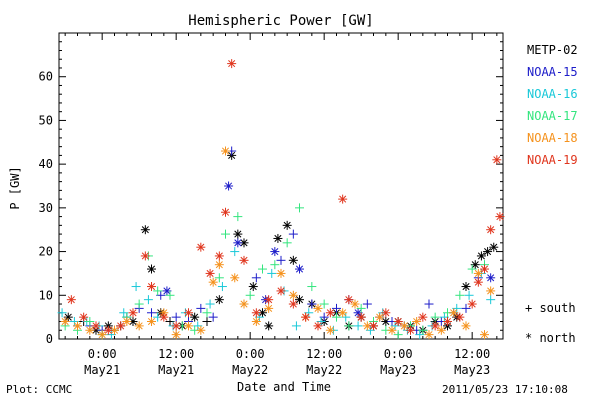 The image size is (600, 400). Describe the element at coordinates (284, 387) in the screenshot. I see `x-axis-label: Date and Time` at that location.